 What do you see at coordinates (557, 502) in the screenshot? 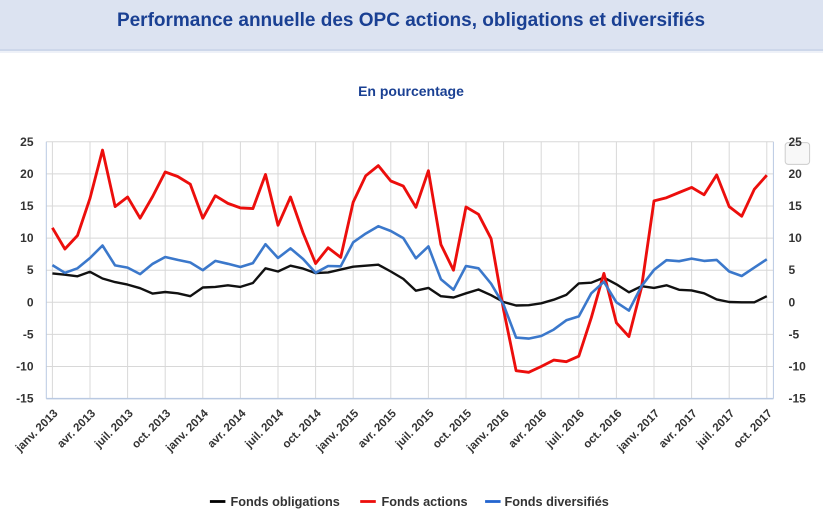
I see `svg-text: Fonds diversifiés` at bounding box center [557, 502].